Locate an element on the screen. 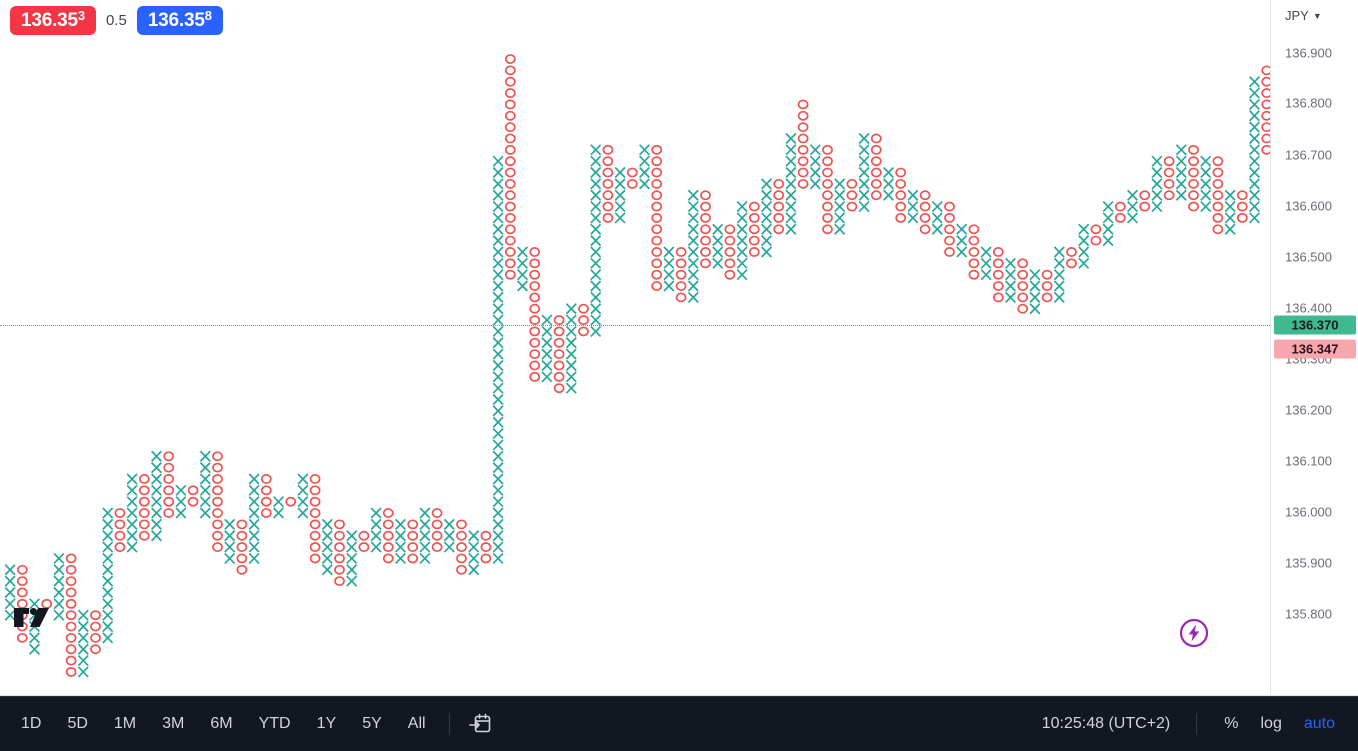 This screenshot has height=751, width=1358. ask-price-pill: 136.35 8 is located at coordinates (179, 20).